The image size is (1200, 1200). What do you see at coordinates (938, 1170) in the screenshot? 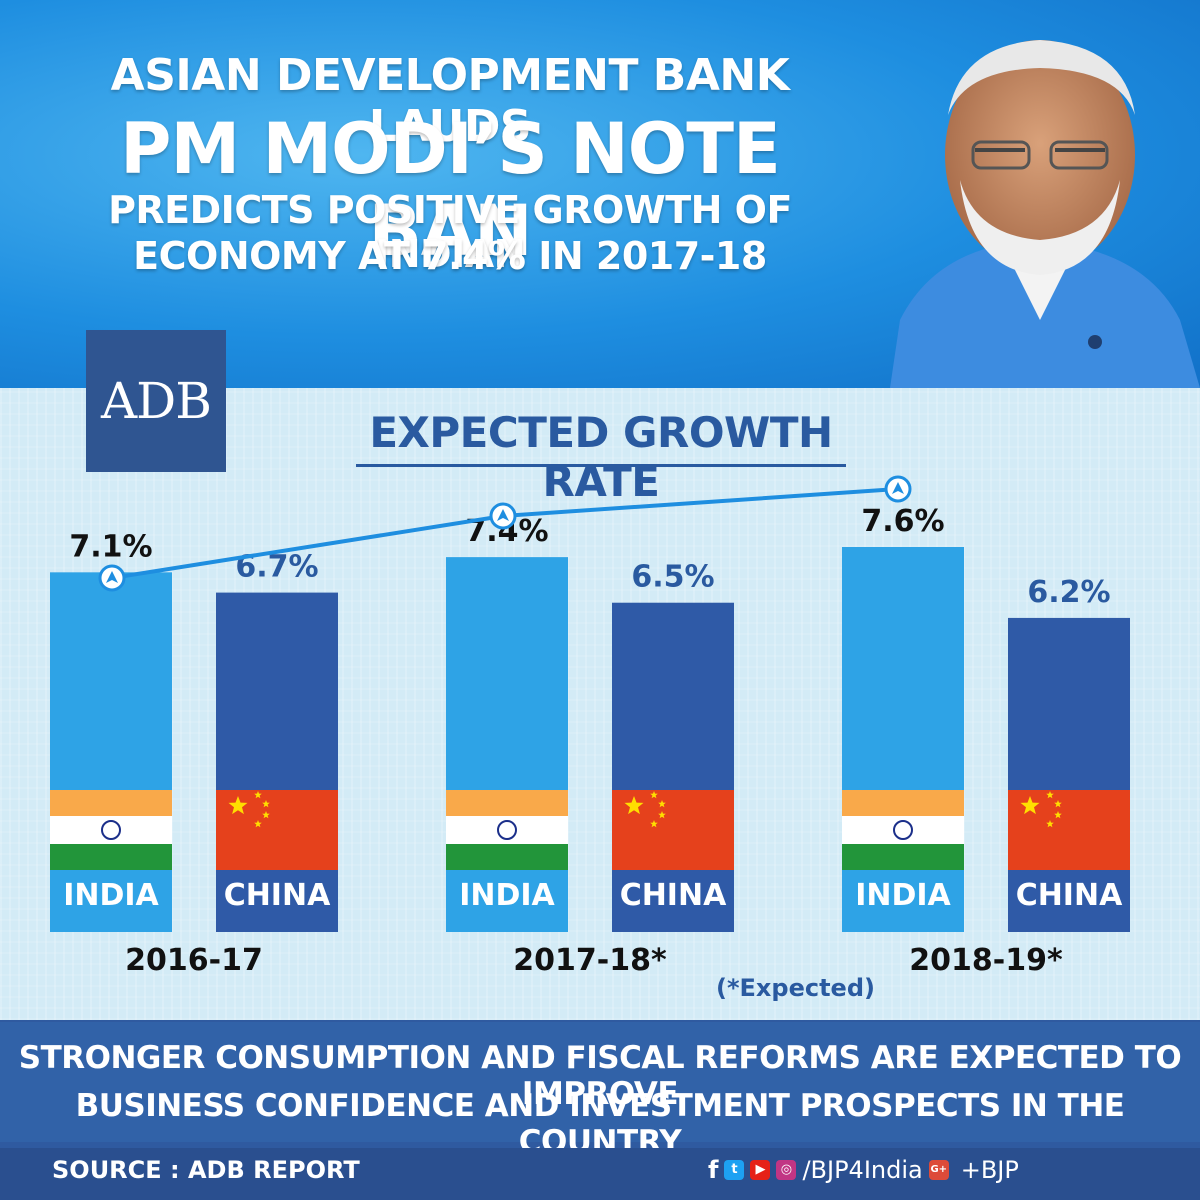
I see `google-plus-icon: G+` at bounding box center [938, 1170].